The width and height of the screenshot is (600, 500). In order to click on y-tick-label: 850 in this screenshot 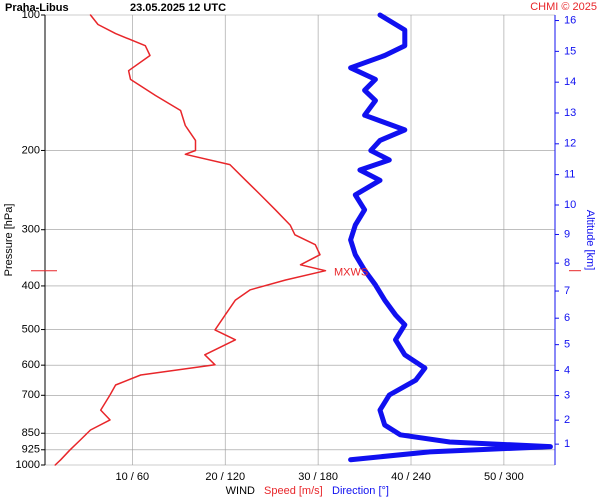, I will do `click(31, 433)`.